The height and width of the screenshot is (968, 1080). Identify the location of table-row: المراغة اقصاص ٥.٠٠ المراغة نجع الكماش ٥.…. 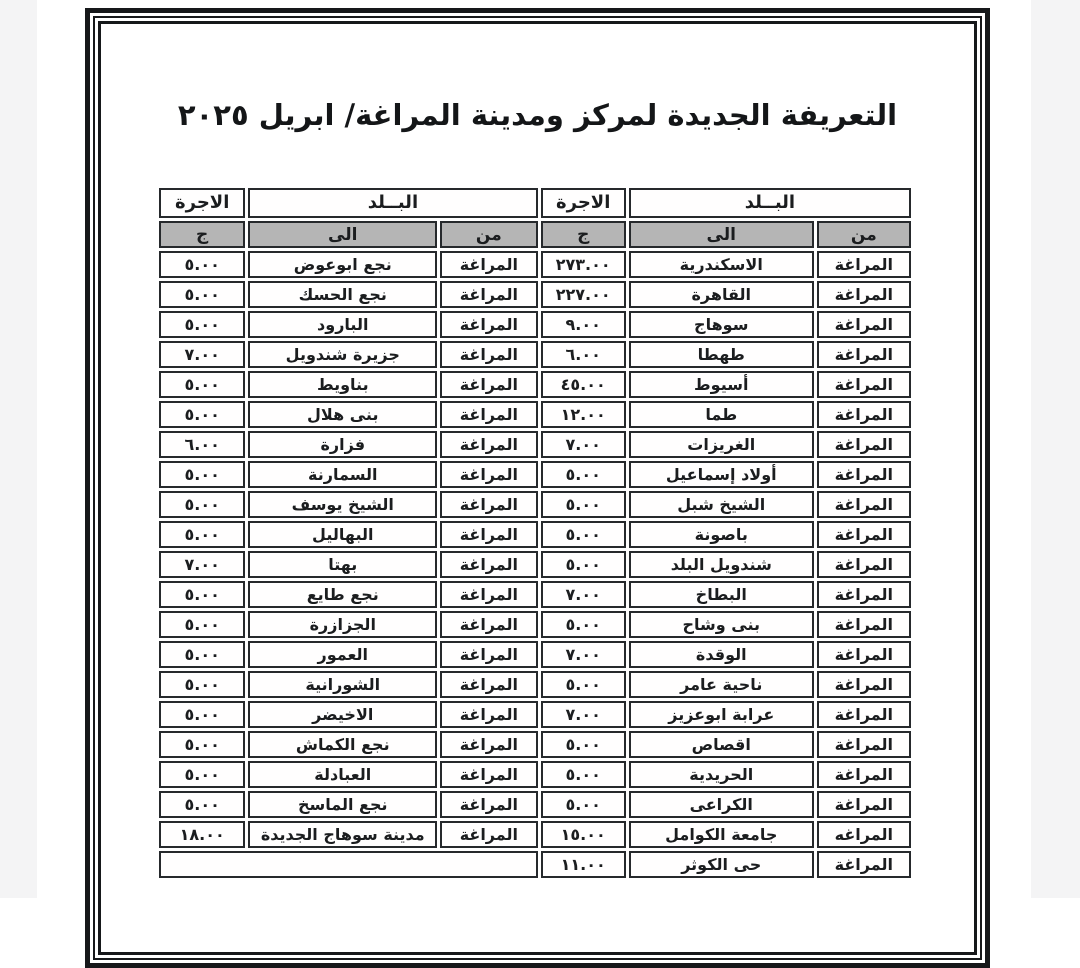
(535, 744).